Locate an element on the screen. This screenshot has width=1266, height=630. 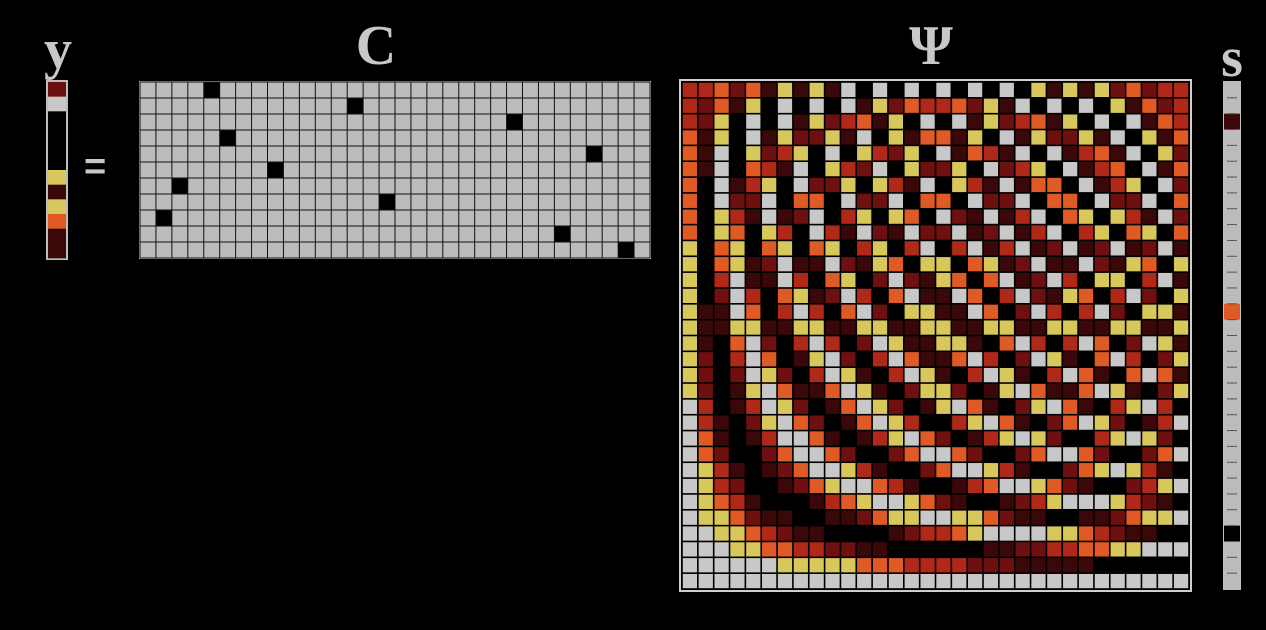
vector-s-nonzero-cell is located at coordinates (1232, 121).